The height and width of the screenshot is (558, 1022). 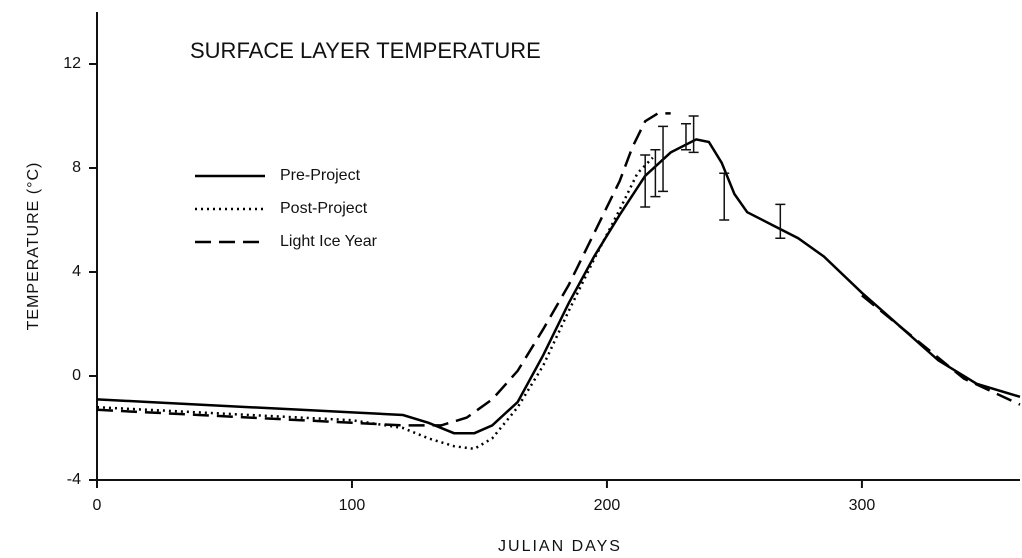 I want to click on y-tick-label: 4, so click(x=76, y=271).